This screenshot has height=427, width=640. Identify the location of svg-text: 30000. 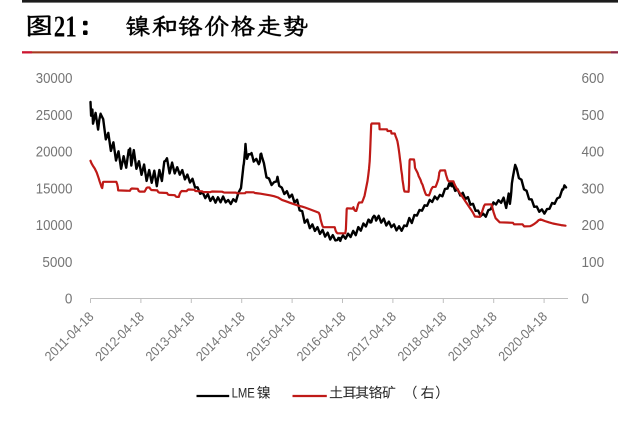
(54, 79).